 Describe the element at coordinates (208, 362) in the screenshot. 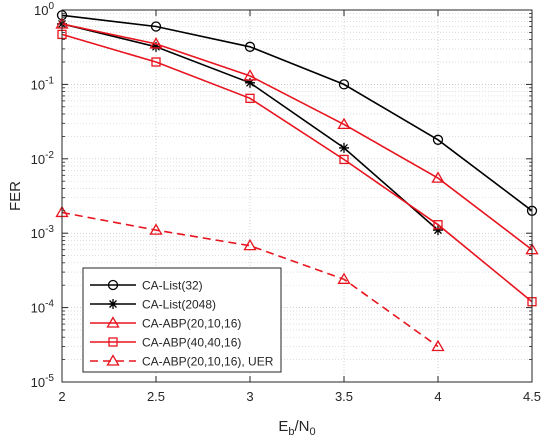

I see `legend-label: CA-ABP(20,10,16), UER` at that location.